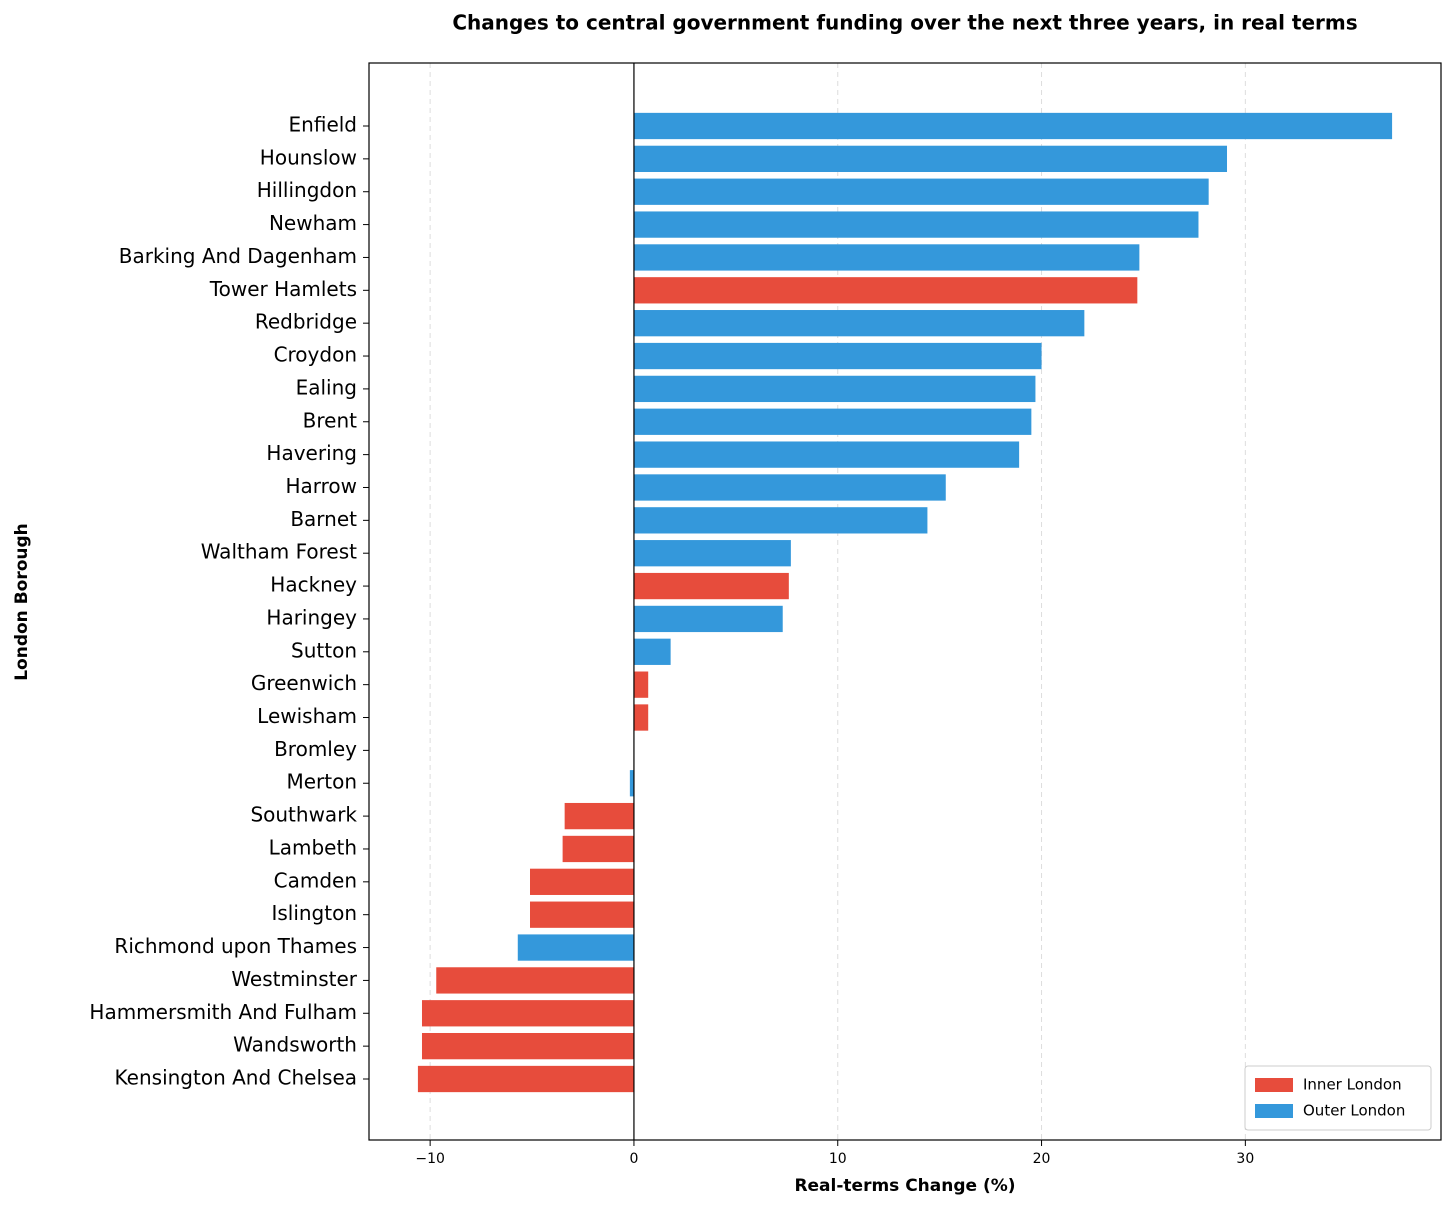 The image size is (1456, 1212). What do you see at coordinates (279, 552) in the screenshot?
I see `y-tick-label: Waltham Forest` at bounding box center [279, 552].